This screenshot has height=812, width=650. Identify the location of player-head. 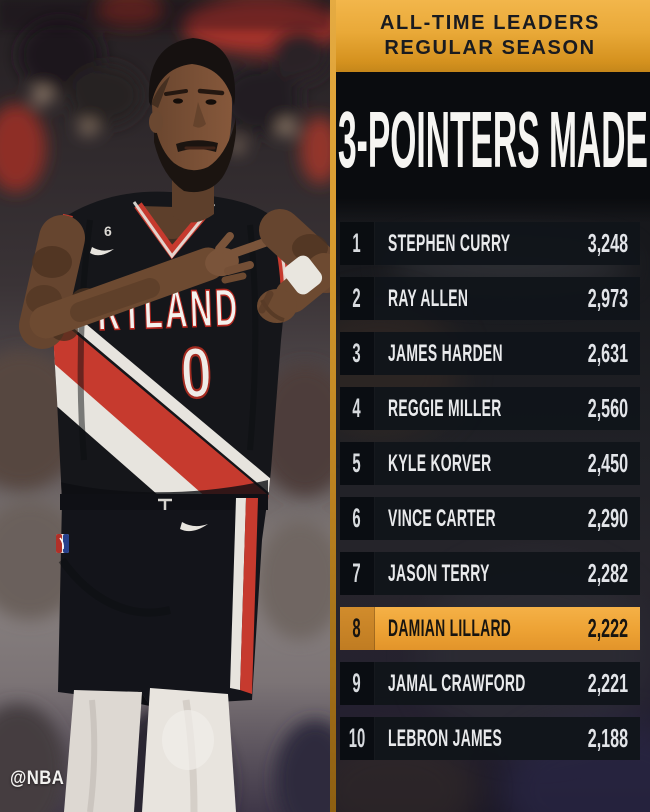
(192, 130).